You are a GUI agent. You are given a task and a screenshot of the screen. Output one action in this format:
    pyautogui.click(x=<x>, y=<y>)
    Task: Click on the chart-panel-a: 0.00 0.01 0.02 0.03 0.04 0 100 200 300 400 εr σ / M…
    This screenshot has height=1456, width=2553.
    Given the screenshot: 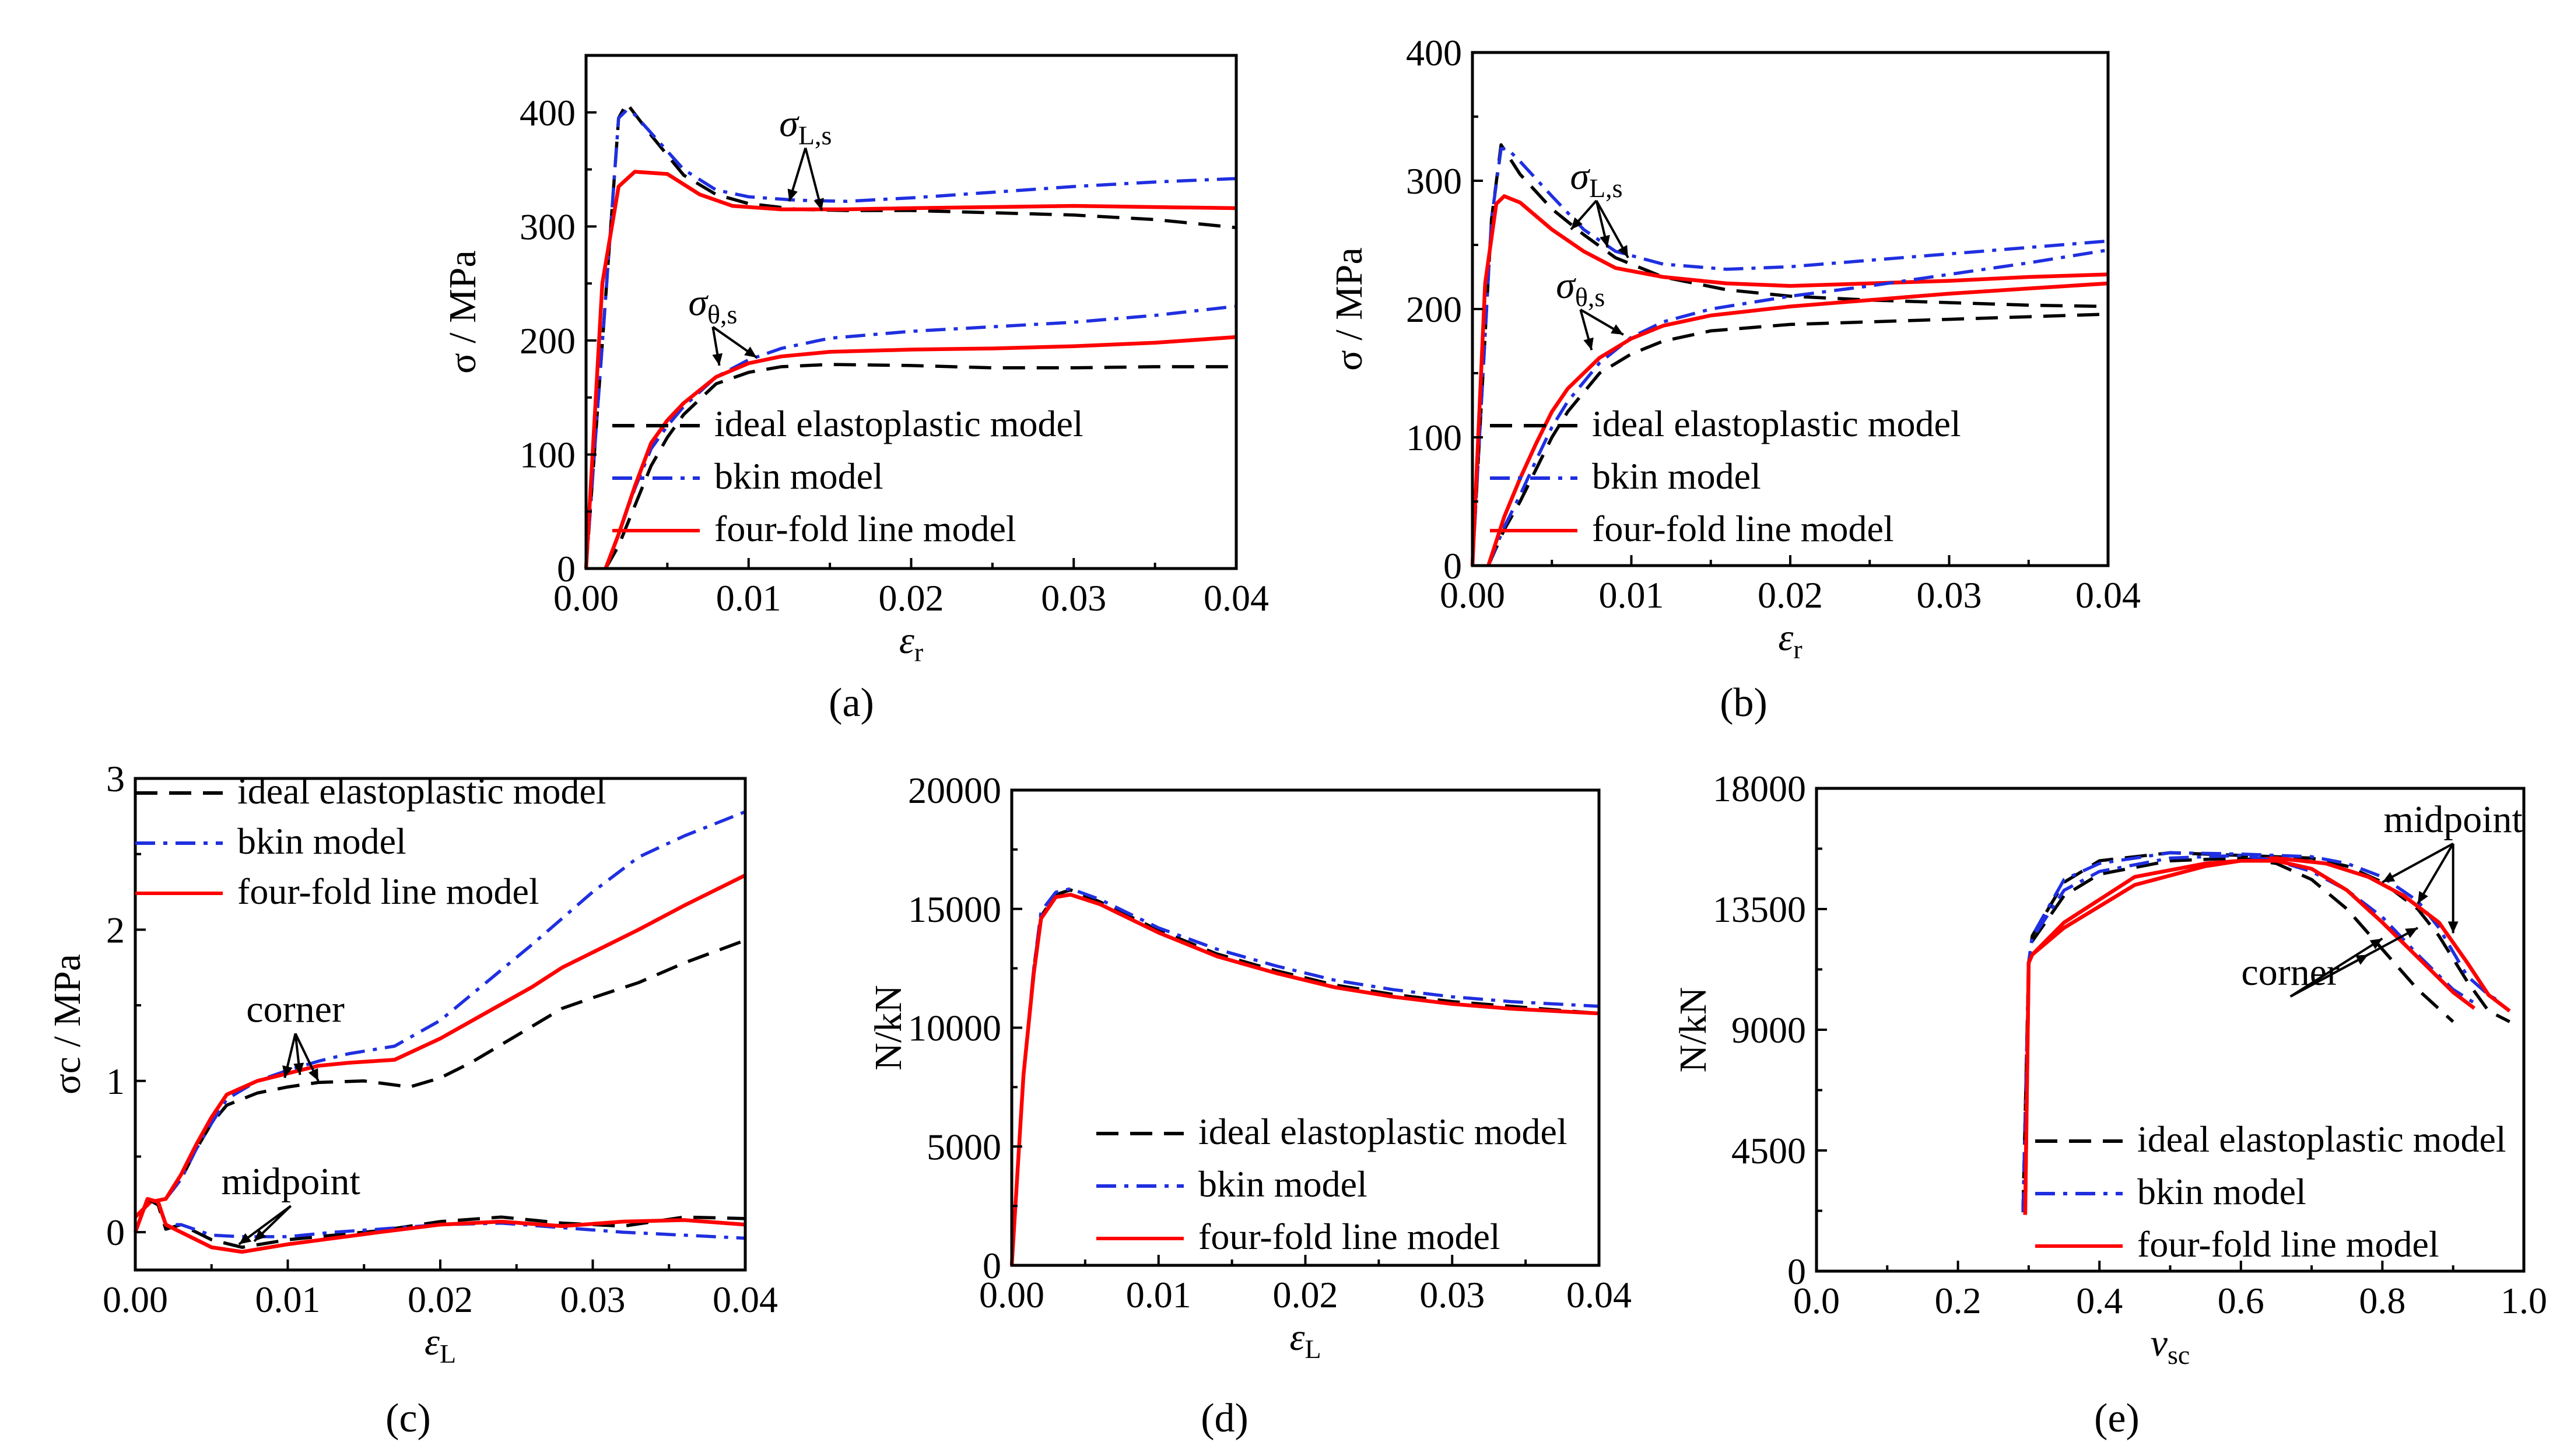 What is the action you would take?
    pyautogui.click(x=855, y=389)
    